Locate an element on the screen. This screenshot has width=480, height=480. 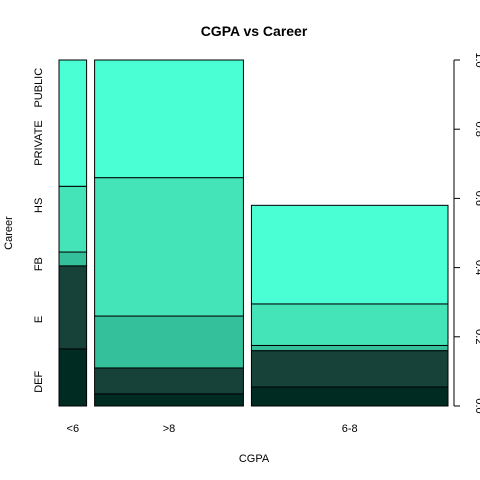
y-tick-label: PUBLIC is located at coordinates (39, 88).